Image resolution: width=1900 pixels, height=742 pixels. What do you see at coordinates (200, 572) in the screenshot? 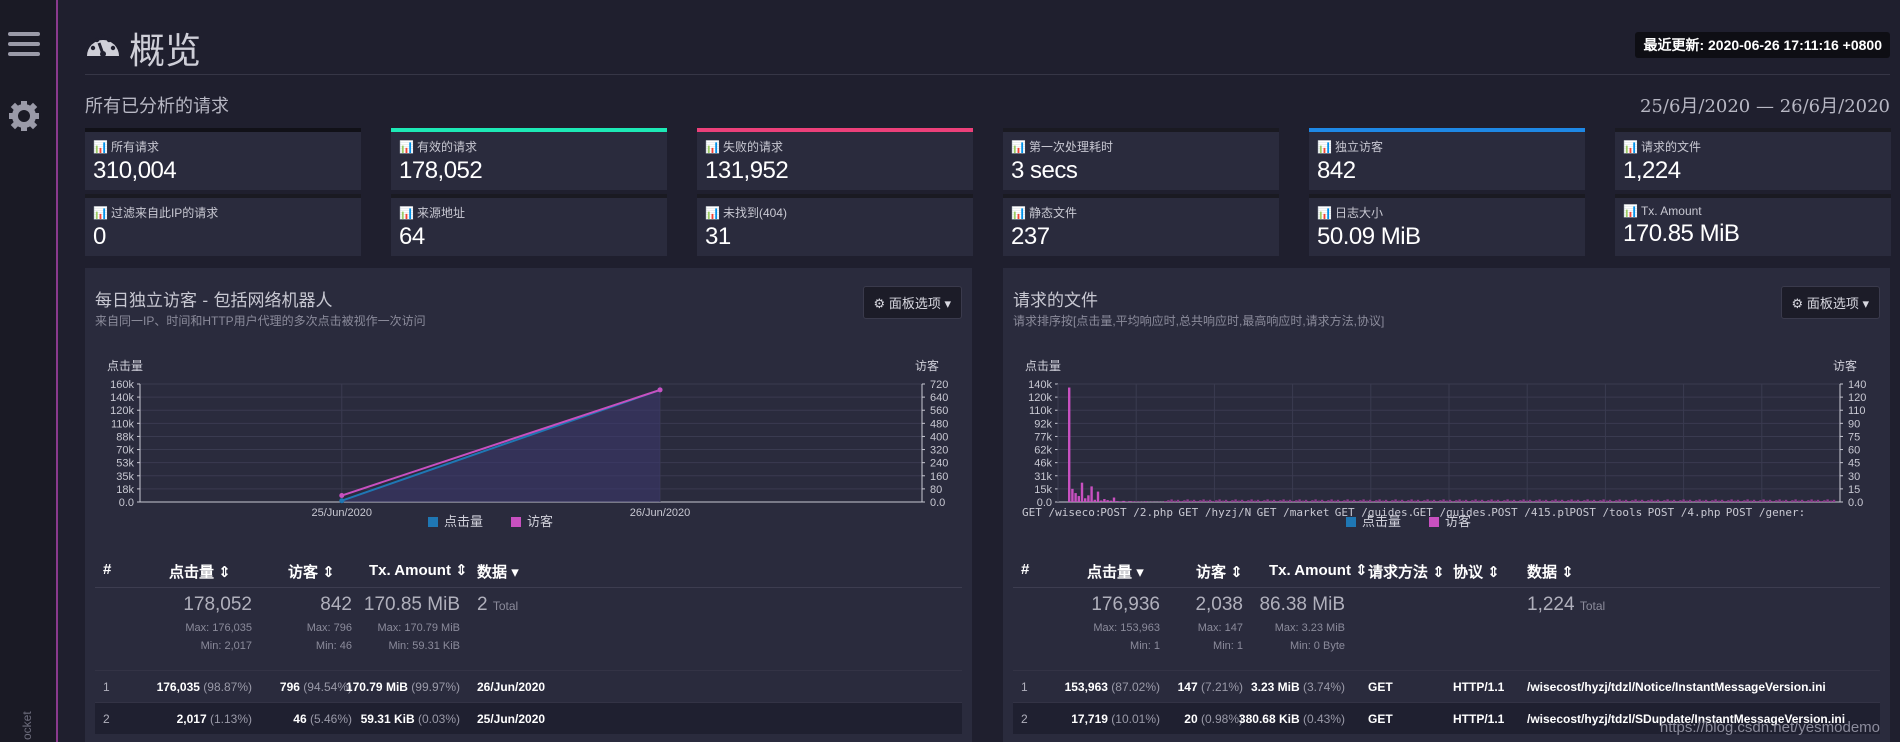
I see `col-hits: 点击量 ⇕` at bounding box center [200, 572].